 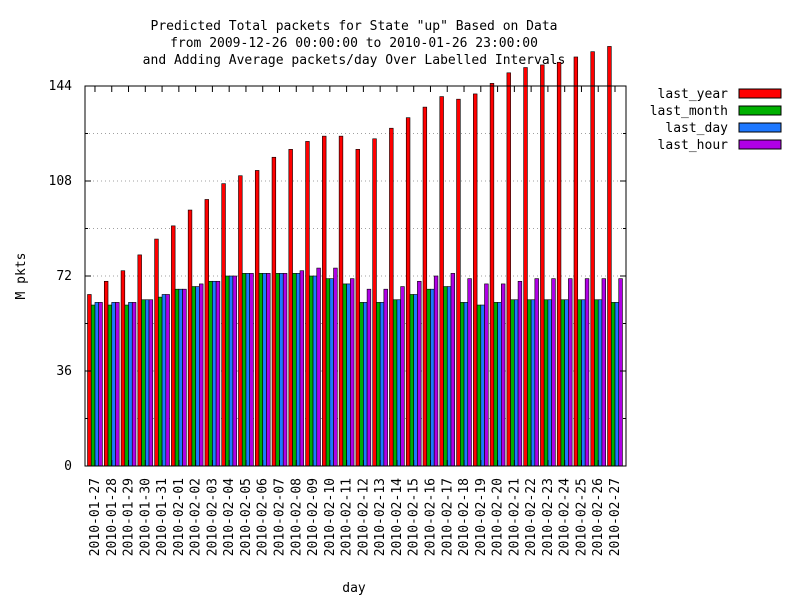 What do you see at coordinates (363, 517) in the screenshot?
I see `x-tick-label: 2010-02-12` at bounding box center [363, 517].